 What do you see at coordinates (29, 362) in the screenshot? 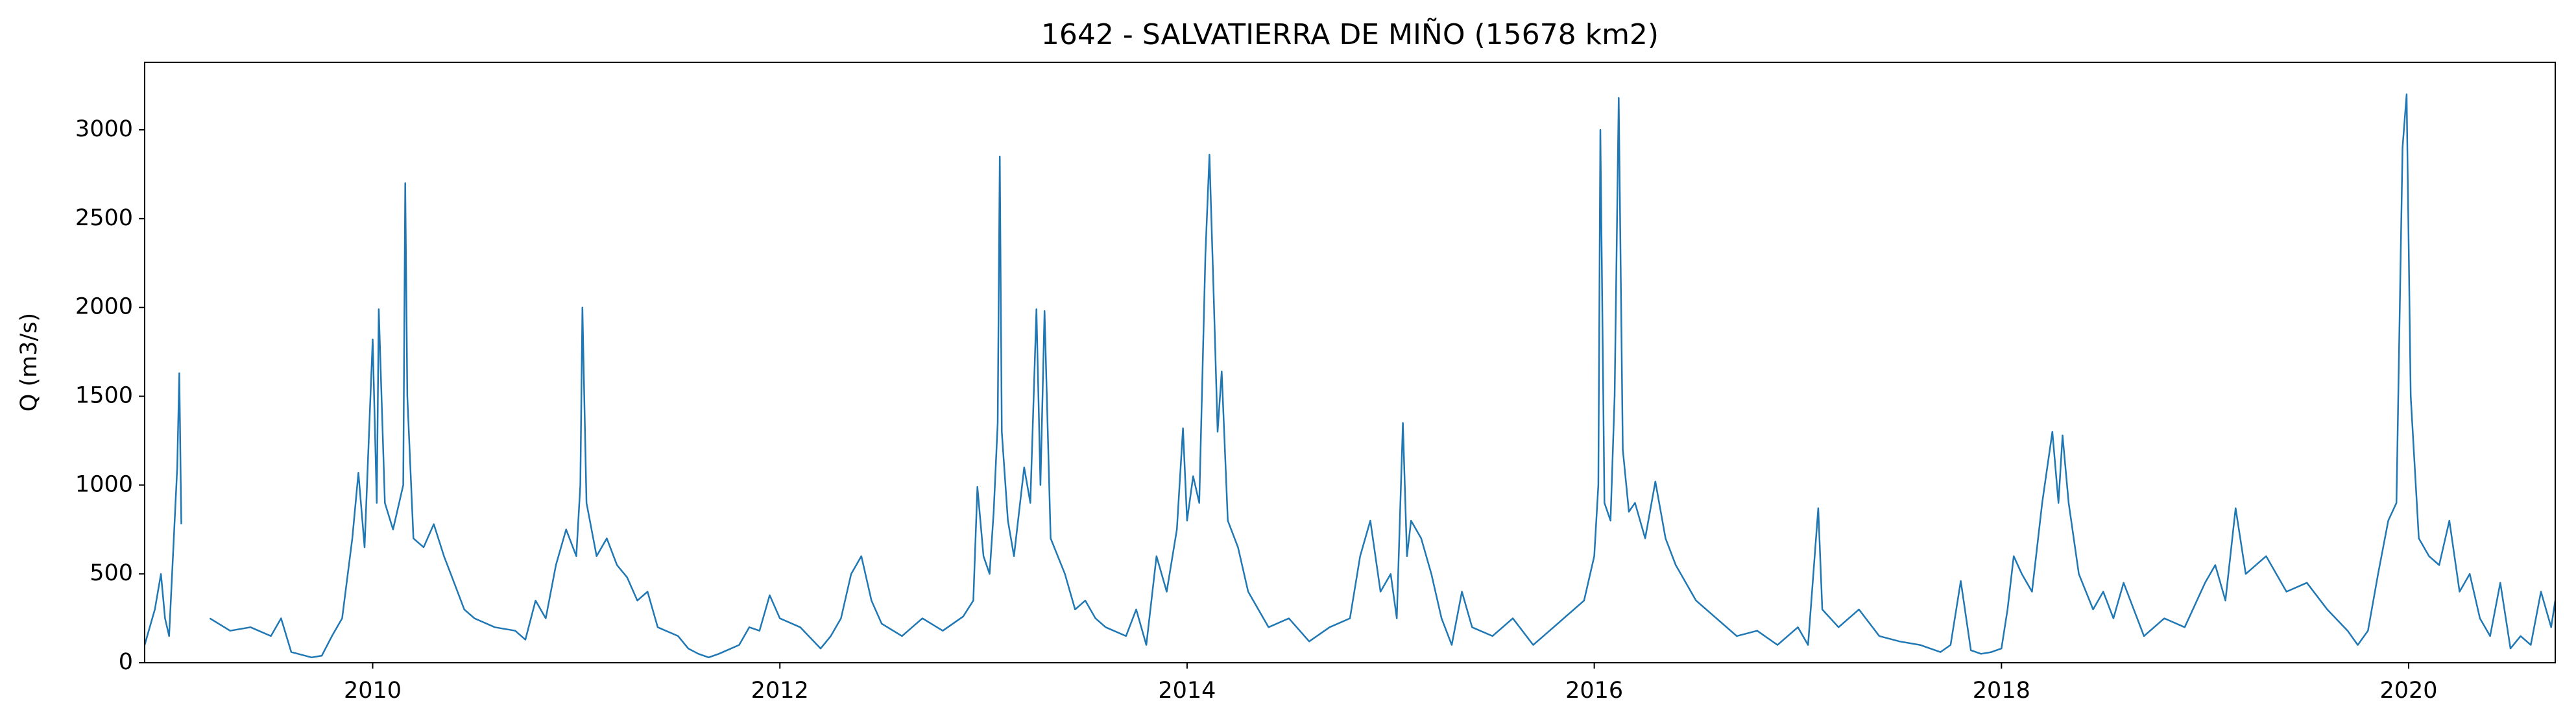
I see `y-axis-label: Q (m3/s)` at bounding box center [29, 362].